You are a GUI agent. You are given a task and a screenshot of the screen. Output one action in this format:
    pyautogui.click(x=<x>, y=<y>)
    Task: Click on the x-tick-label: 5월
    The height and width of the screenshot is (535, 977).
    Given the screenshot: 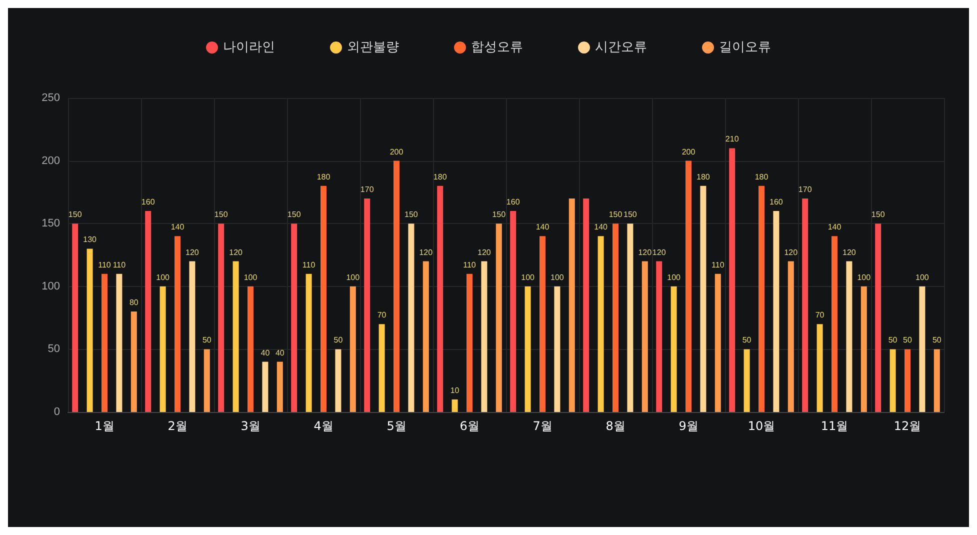 What is the action you would take?
    pyautogui.click(x=396, y=426)
    